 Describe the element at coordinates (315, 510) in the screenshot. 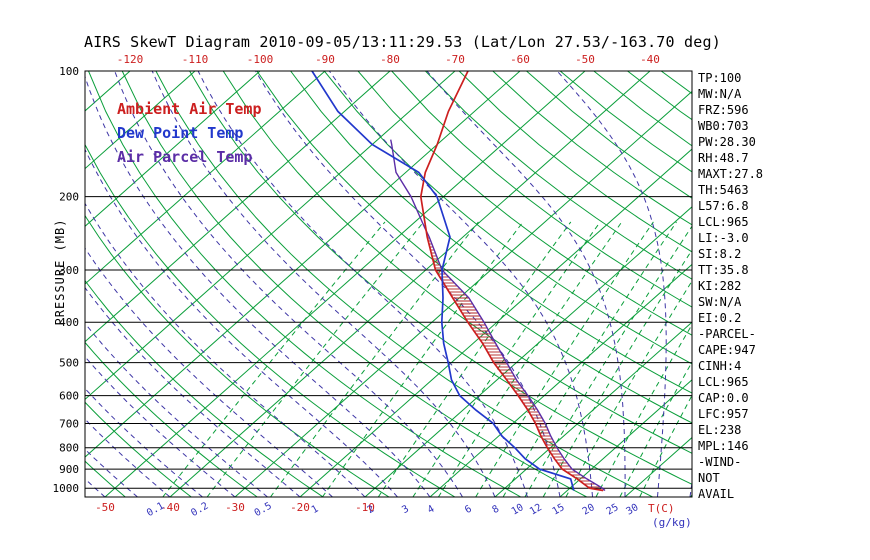

I see `mixing-ratio-tick: 1` at that location.